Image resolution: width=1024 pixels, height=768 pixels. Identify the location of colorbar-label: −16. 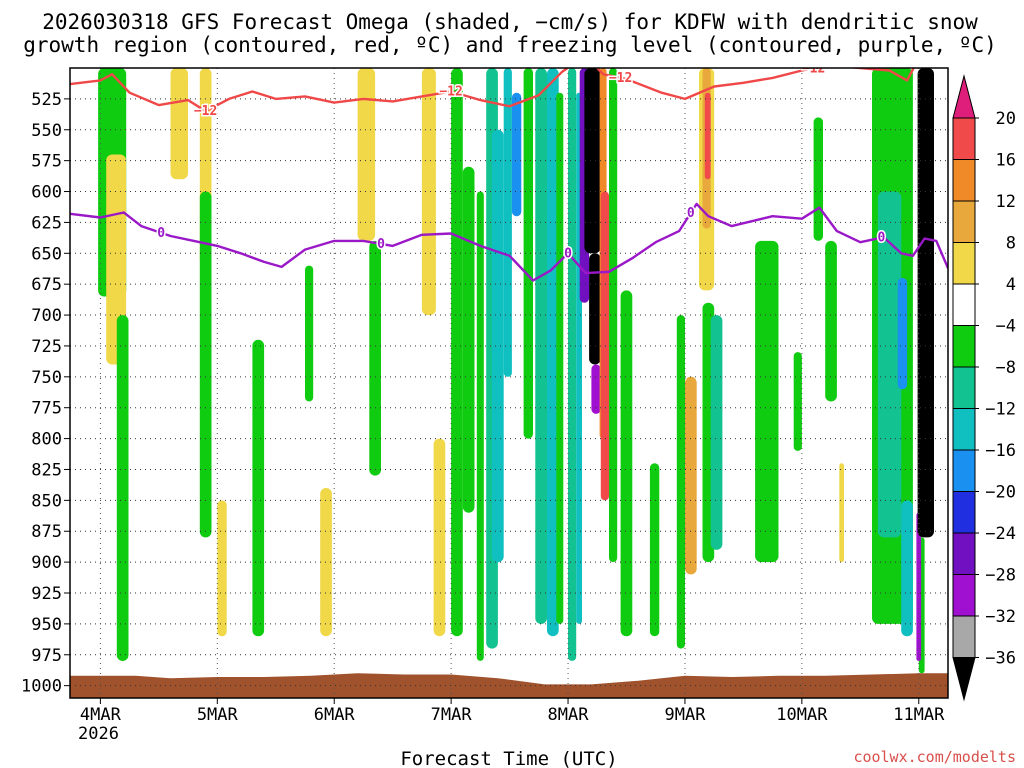
(1000, 451).